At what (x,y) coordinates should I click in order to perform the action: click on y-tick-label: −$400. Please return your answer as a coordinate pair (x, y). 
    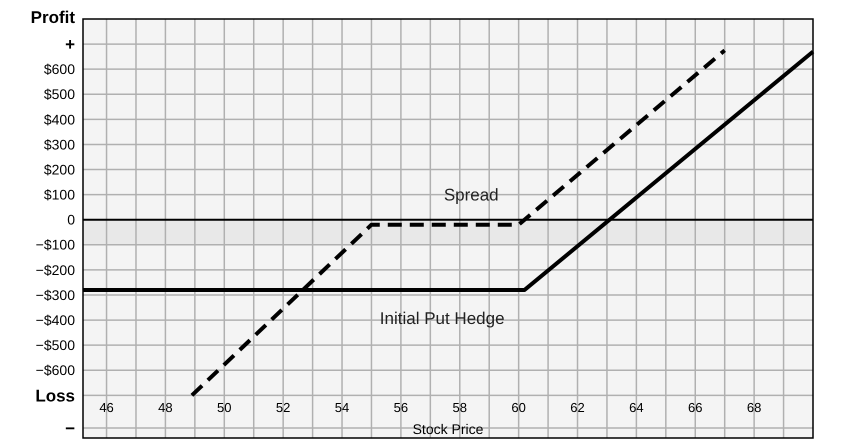
    Looking at the image, I should click on (56, 320).